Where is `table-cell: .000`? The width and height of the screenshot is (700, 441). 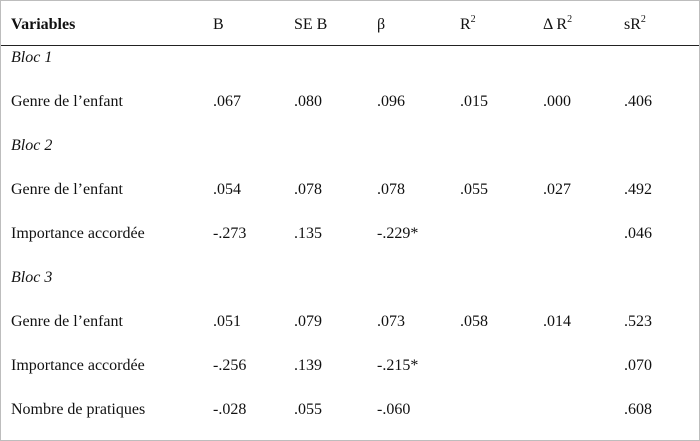
table-cell: .000 is located at coordinates (557, 101).